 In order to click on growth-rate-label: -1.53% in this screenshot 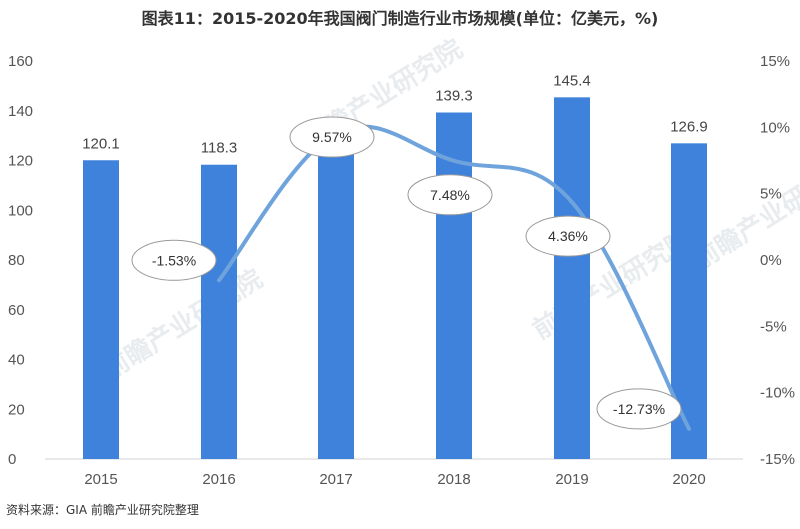, I will do `click(174, 260)`.